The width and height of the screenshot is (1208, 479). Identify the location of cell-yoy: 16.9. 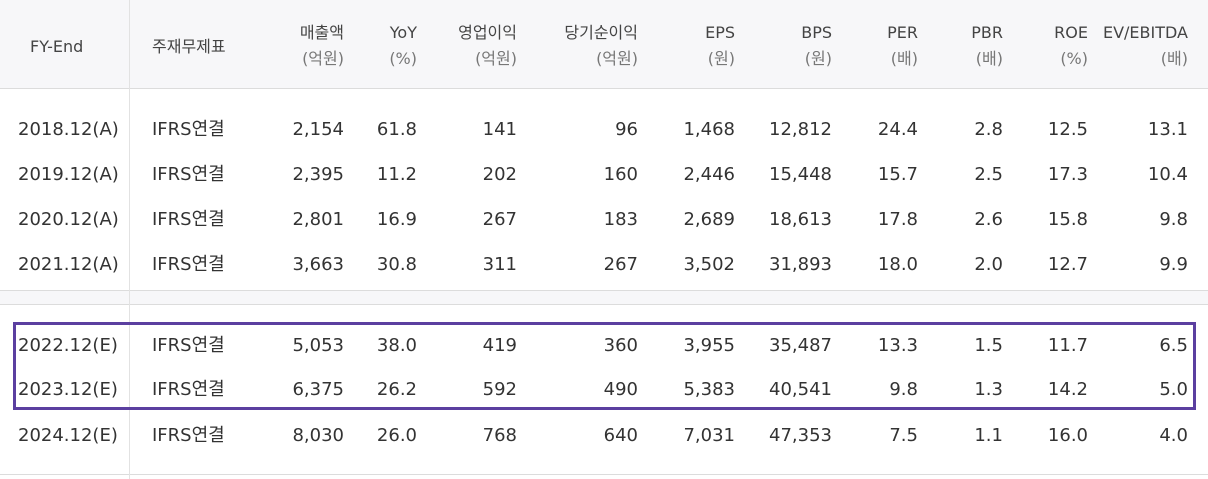
(396, 219).